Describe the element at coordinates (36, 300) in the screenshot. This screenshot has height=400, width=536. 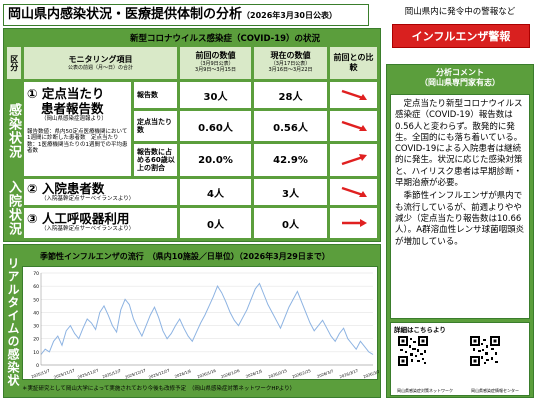
I see `y-tick-label: 50` at that location.